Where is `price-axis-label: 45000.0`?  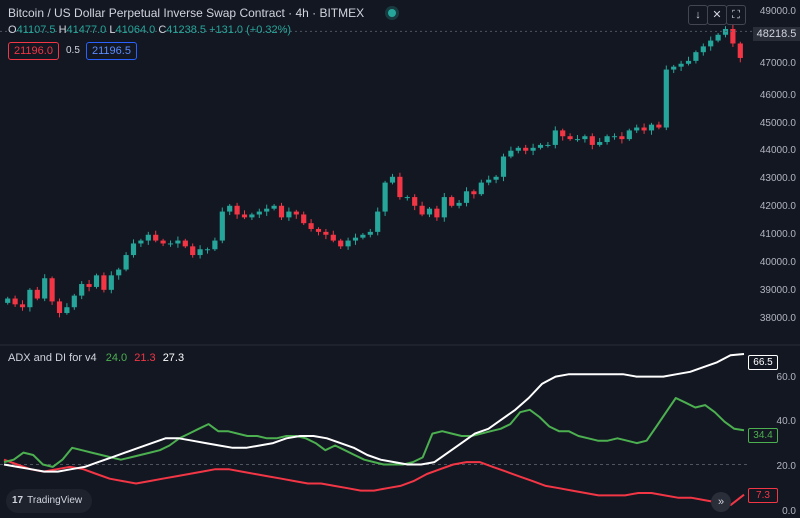
price-axis-label: 45000.0 is located at coordinates (777, 123).